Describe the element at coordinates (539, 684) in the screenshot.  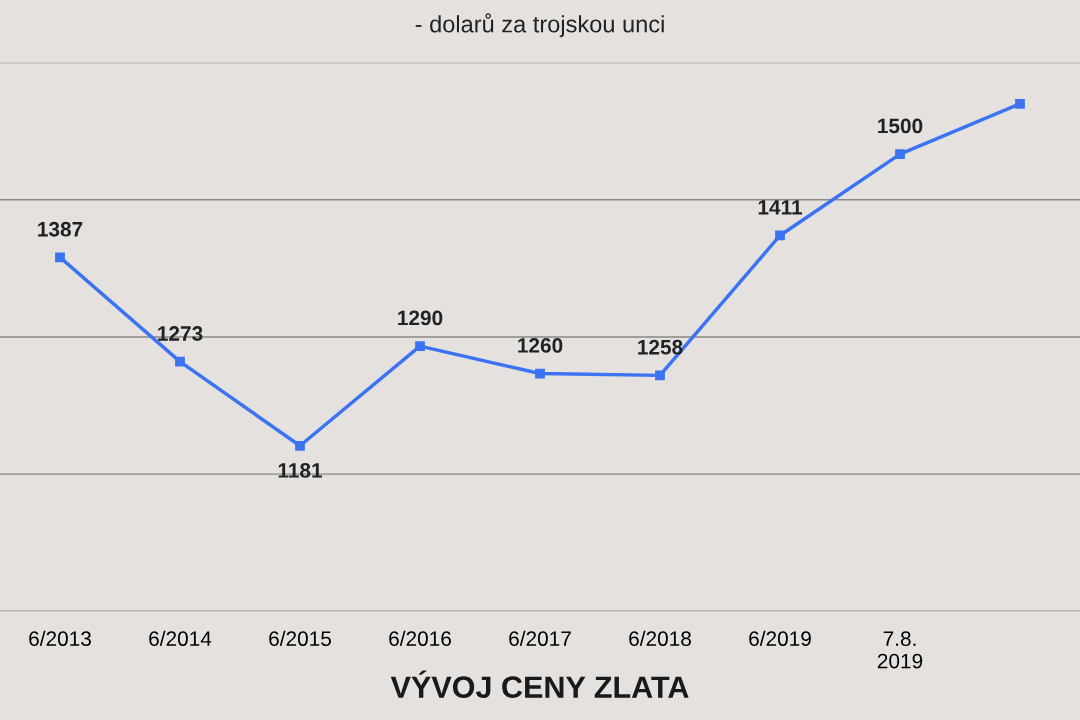
I see `text: VÝVOJ CENY ZLATA` at that location.